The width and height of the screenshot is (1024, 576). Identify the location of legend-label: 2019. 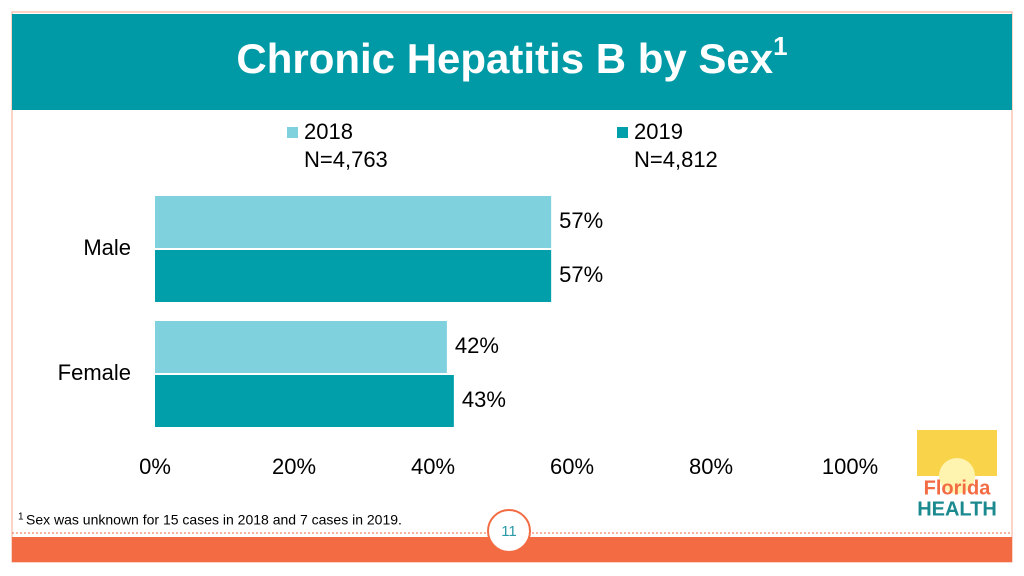
(658, 131).